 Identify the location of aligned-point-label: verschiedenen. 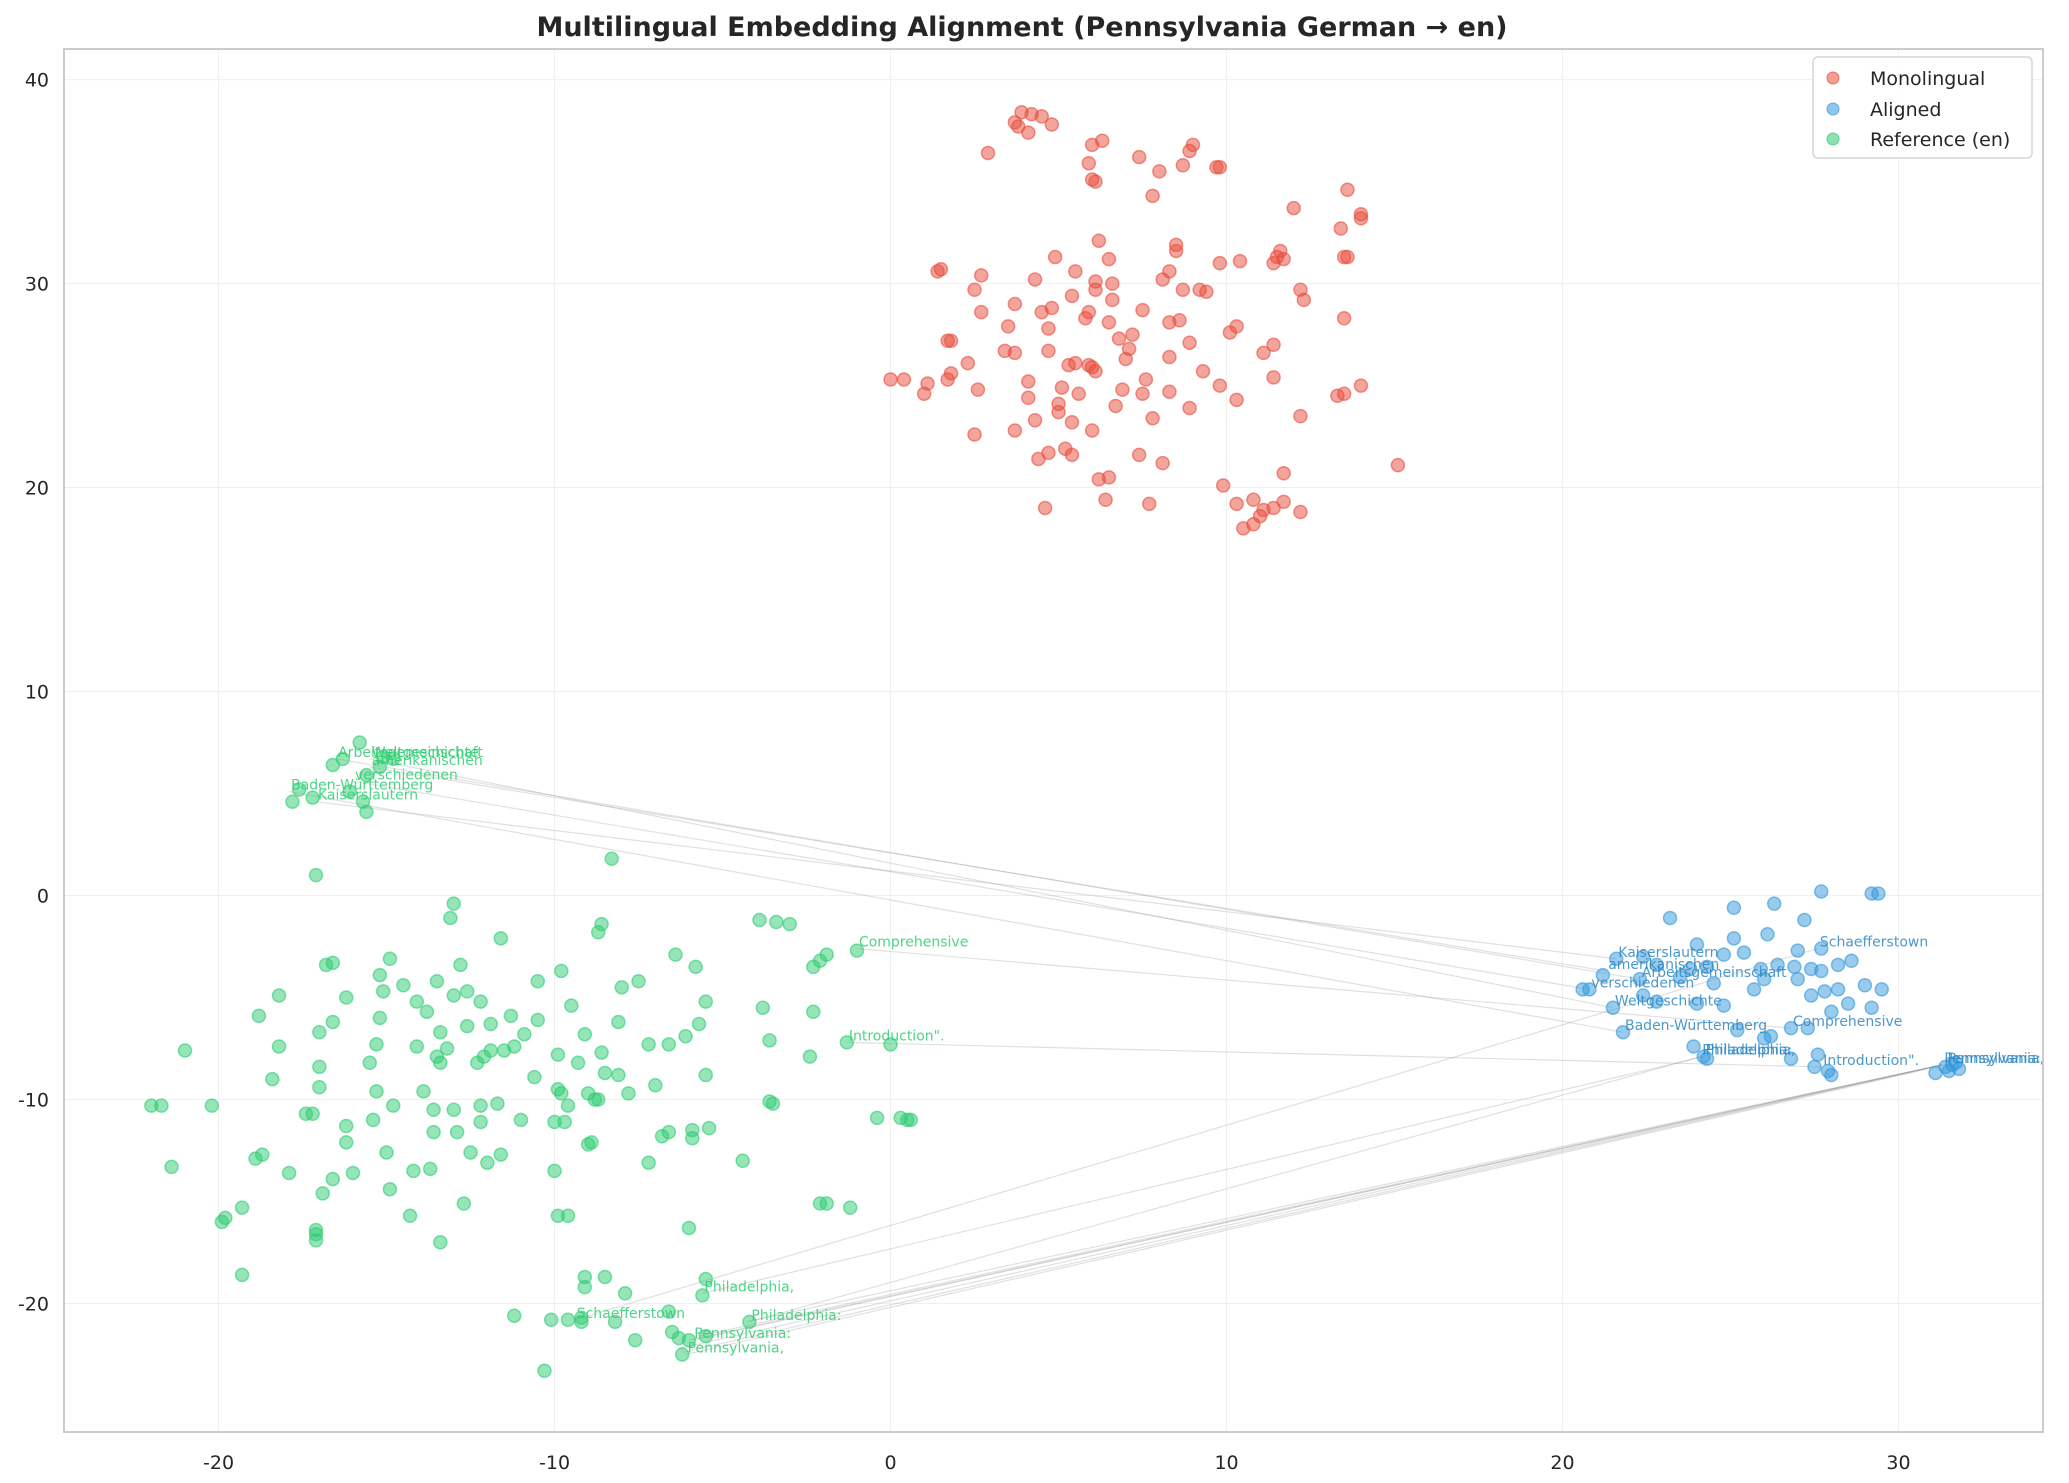
(1642, 983).